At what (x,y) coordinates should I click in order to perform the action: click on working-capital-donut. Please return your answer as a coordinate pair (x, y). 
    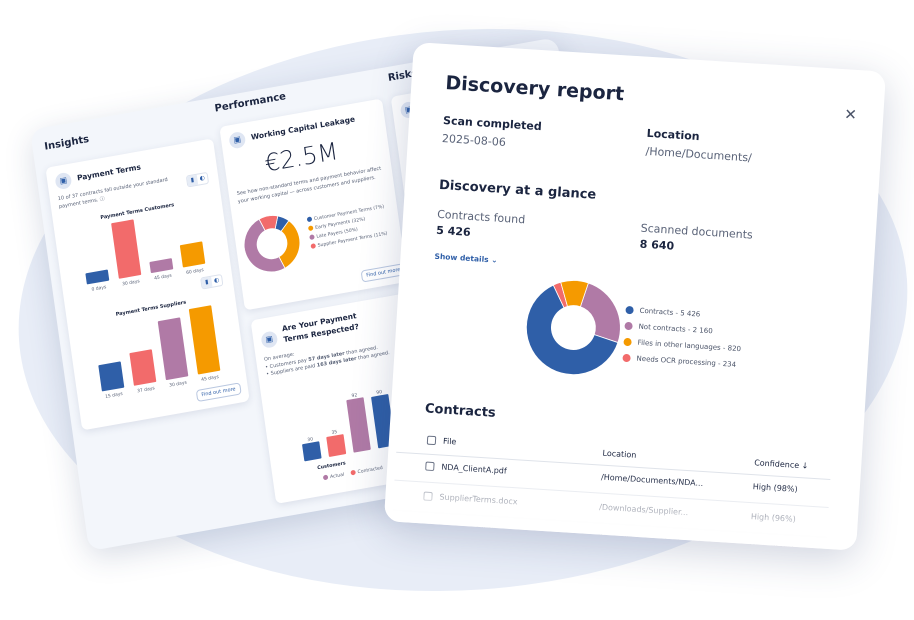
    Looking at the image, I should click on (272, 244).